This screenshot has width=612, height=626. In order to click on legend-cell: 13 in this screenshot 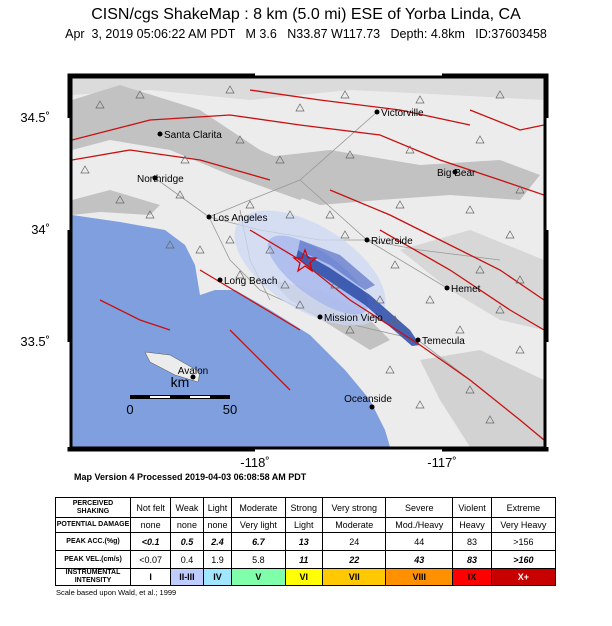, I will do `click(304, 541)`.